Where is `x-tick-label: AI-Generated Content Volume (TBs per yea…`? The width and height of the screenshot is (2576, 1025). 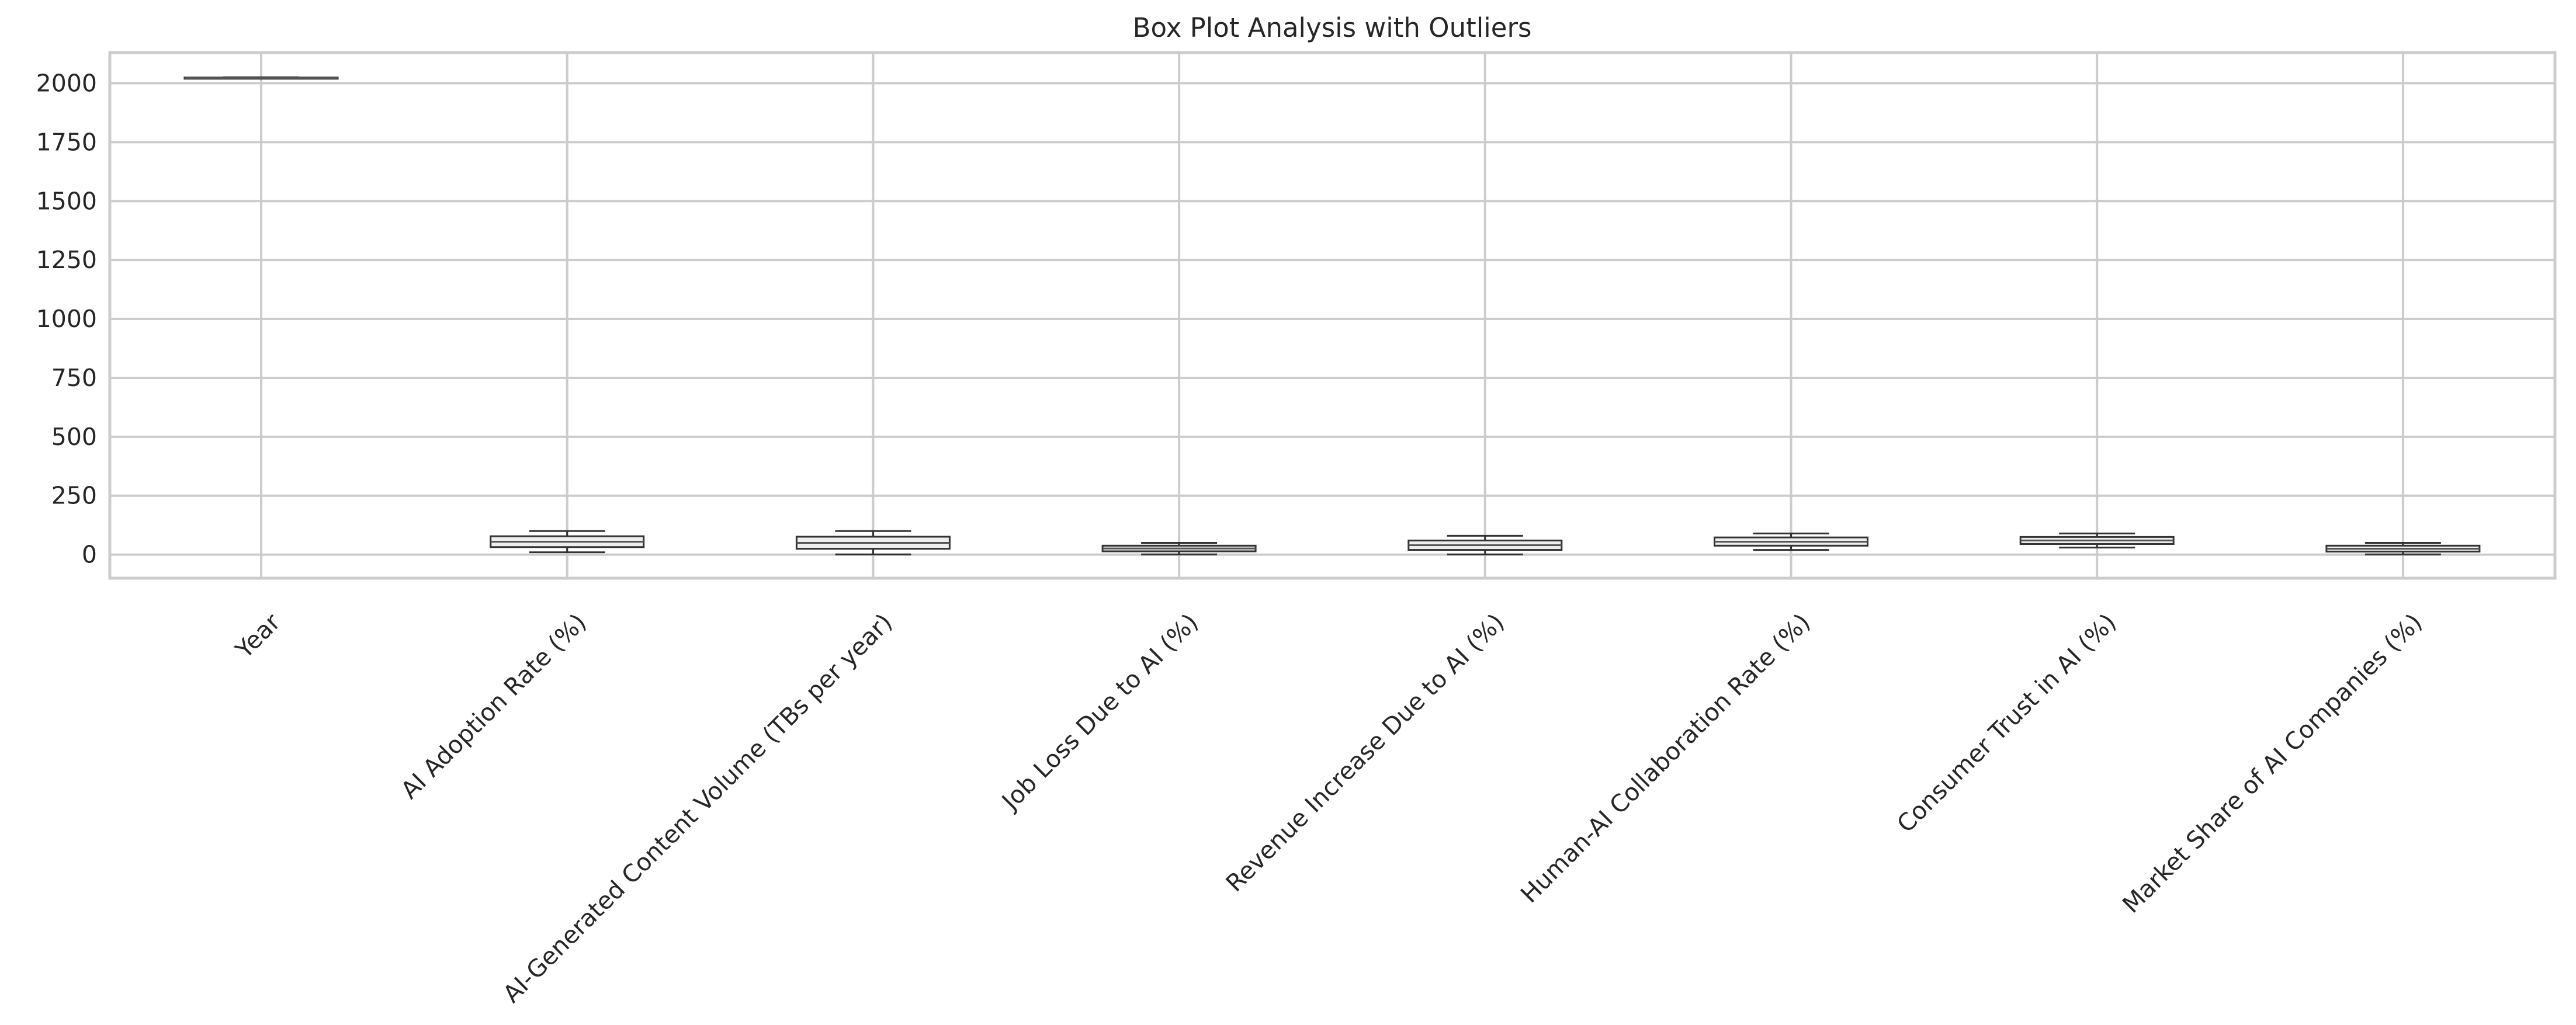 x-tick-label: AI-Generated Content Volume (TBs per yea… is located at coordinates (697, 808).